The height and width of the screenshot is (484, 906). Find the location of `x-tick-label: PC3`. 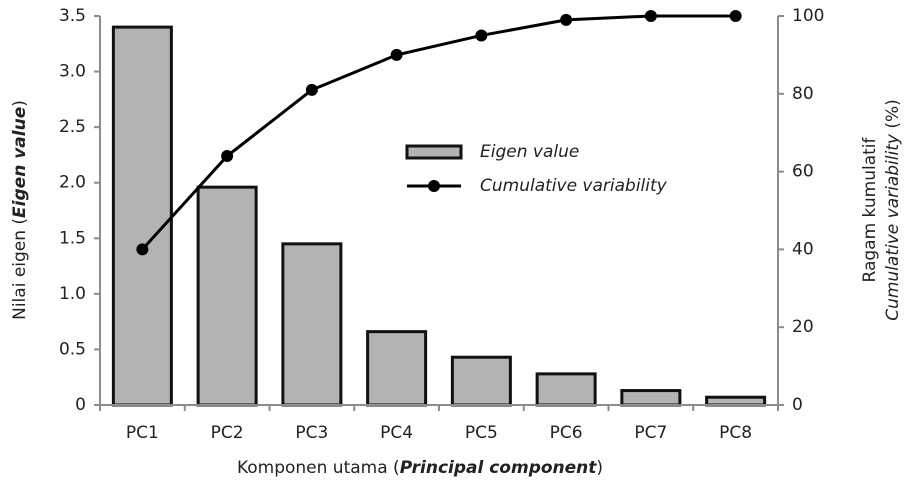

x-tick-label: PC3 is located at coordinates (311, 433).